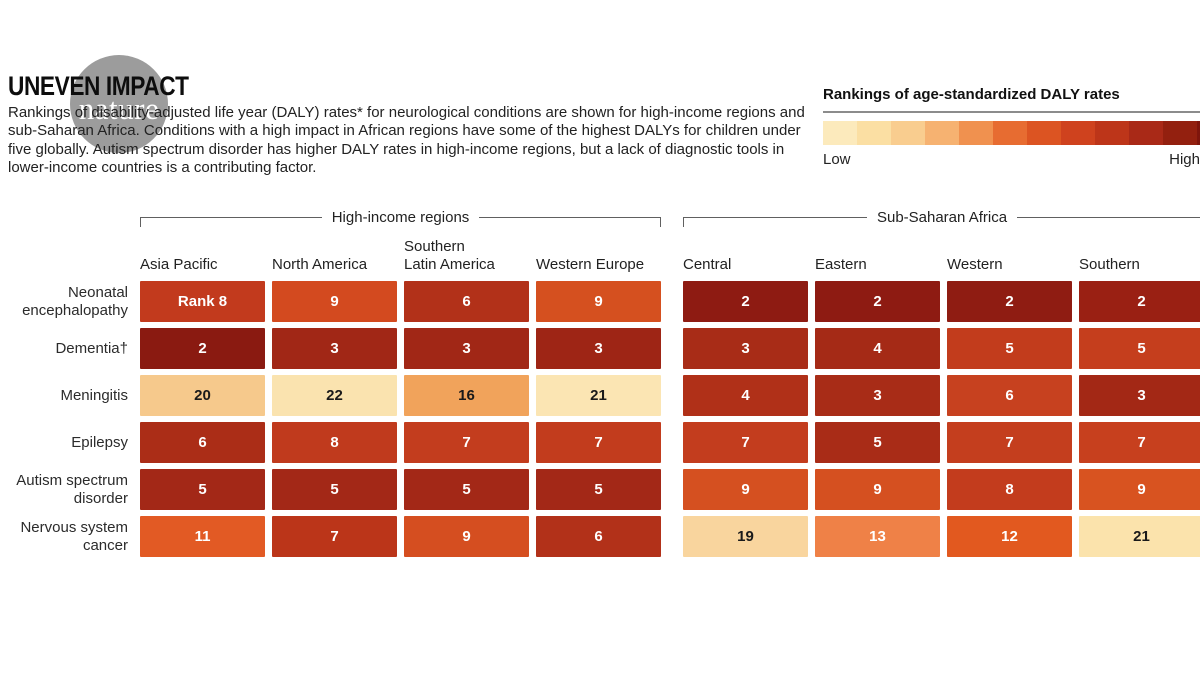 The height and width of the screenshot is (675, 1200). What do you see at coordinates (179, 264) in the screenshot?
I see `column-header: Asia Pacific` at bounding box center [179, 264].